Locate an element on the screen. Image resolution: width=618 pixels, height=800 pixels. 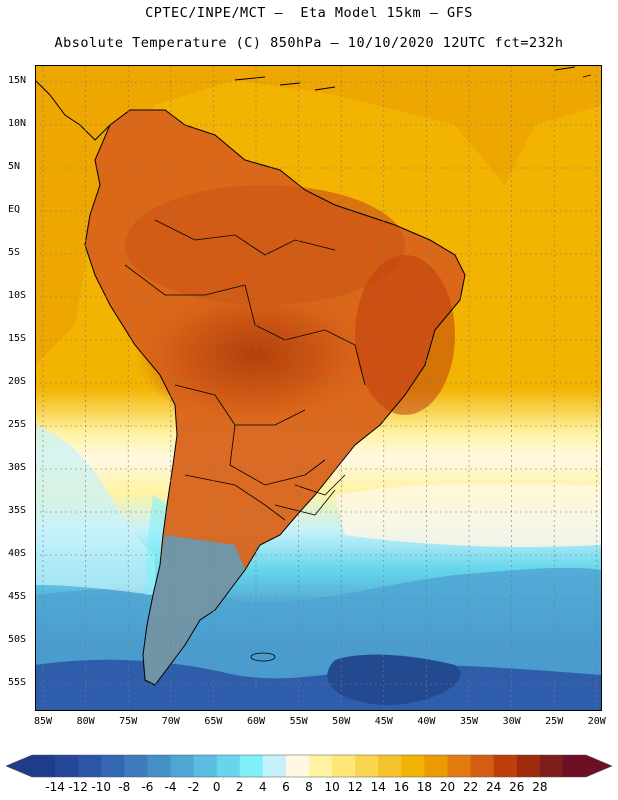
longitude-label: 25W is located at coordinates (554, 721).